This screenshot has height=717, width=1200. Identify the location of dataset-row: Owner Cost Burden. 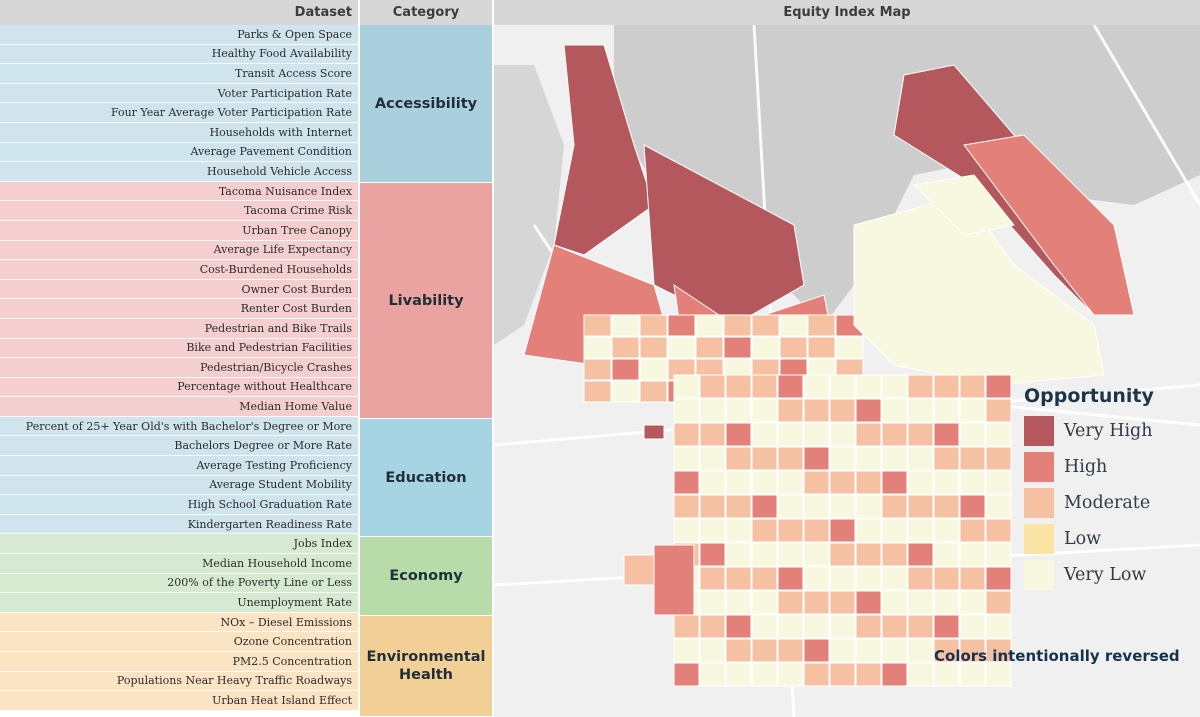
(179, 289).